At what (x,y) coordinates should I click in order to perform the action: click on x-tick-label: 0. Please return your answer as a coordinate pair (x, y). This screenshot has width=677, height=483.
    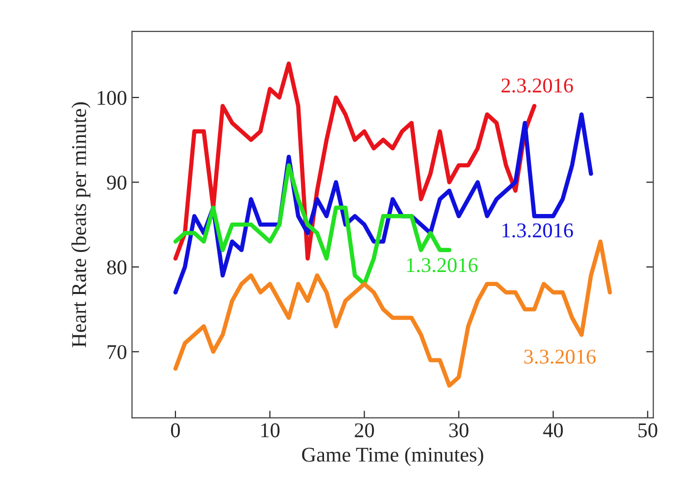
    Looking at the image, I should click on (175, 430).